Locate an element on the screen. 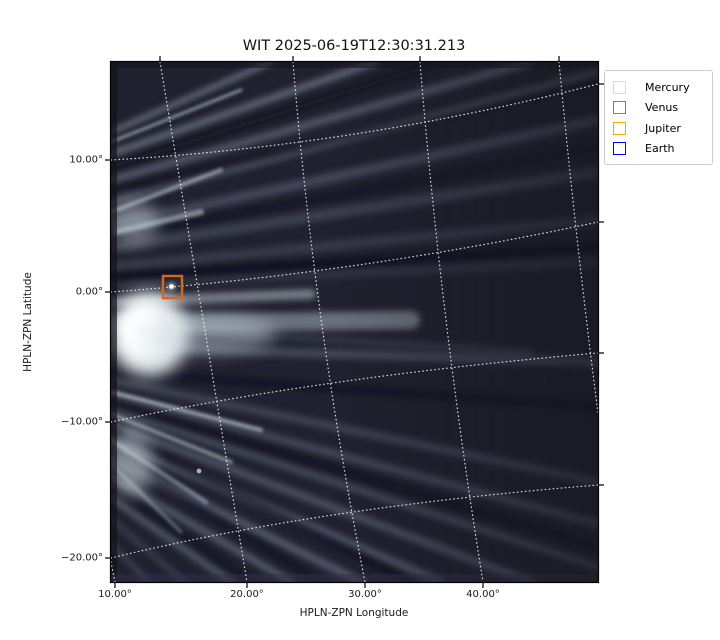  venus-swatch-icon is located at coordinates (619, 108).